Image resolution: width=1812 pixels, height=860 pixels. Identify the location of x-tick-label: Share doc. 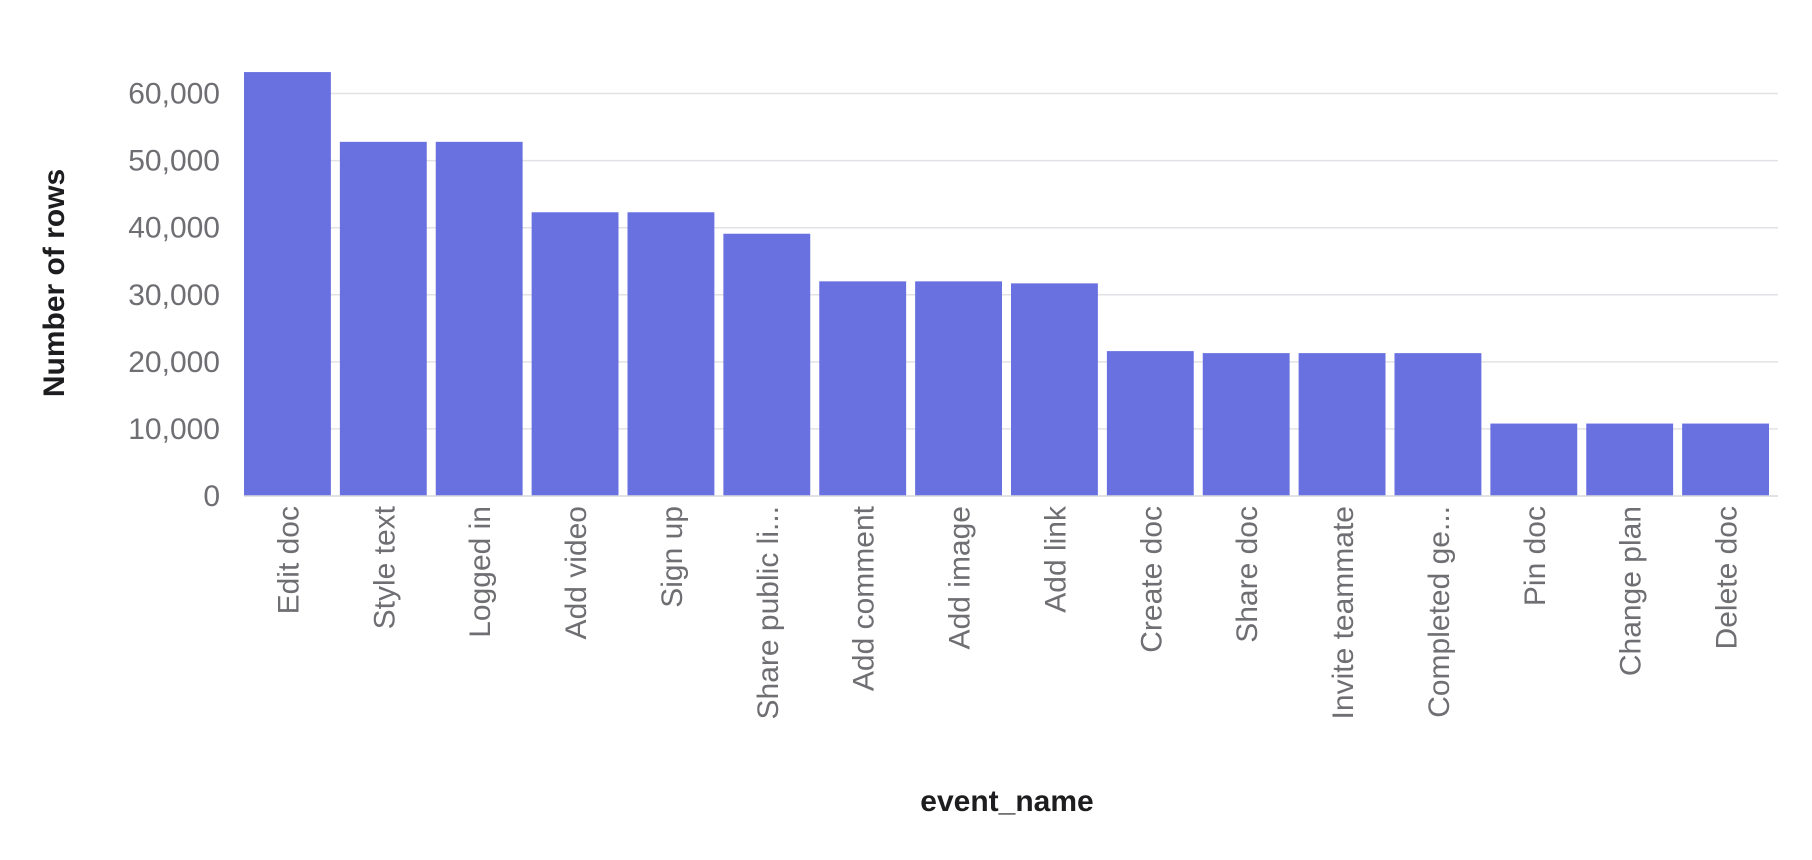
(1247, 574).